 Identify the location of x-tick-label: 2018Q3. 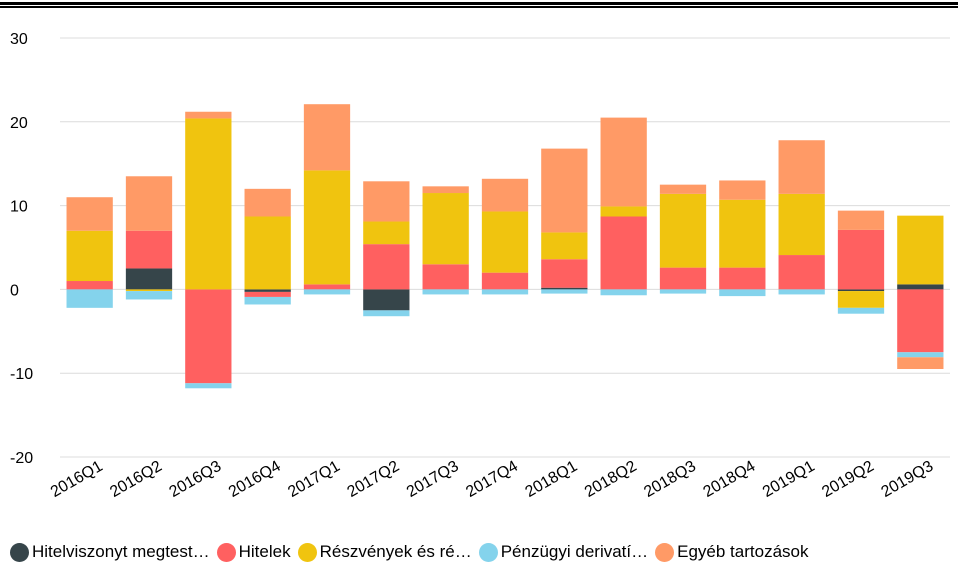
(670, 479).